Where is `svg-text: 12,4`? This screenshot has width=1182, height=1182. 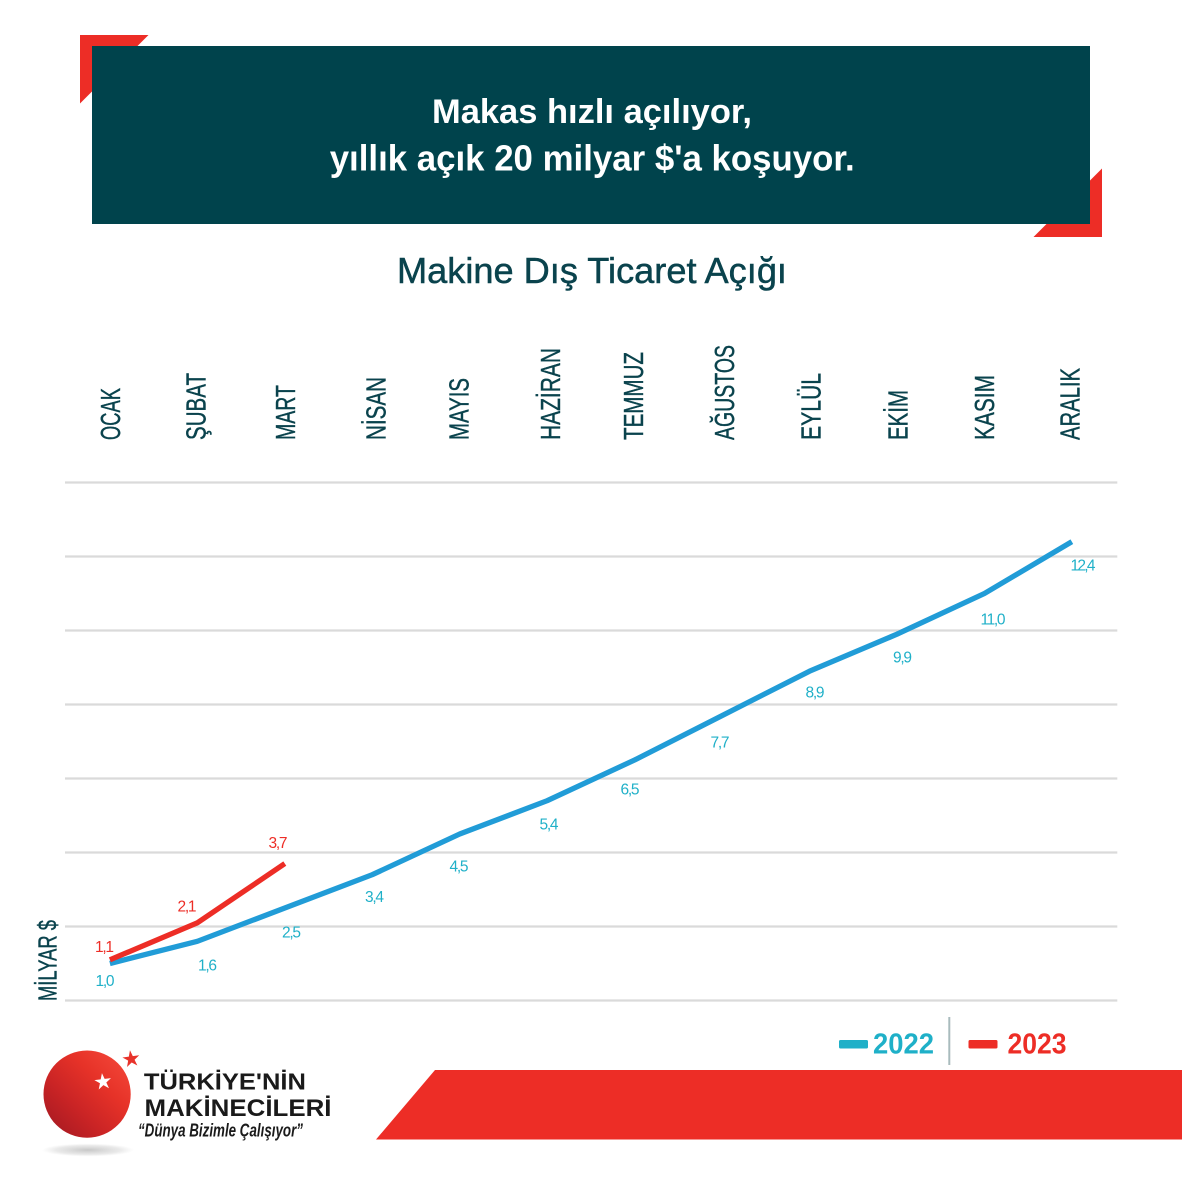 svg-text: 12,4 is located at coordinates (1083, 566).